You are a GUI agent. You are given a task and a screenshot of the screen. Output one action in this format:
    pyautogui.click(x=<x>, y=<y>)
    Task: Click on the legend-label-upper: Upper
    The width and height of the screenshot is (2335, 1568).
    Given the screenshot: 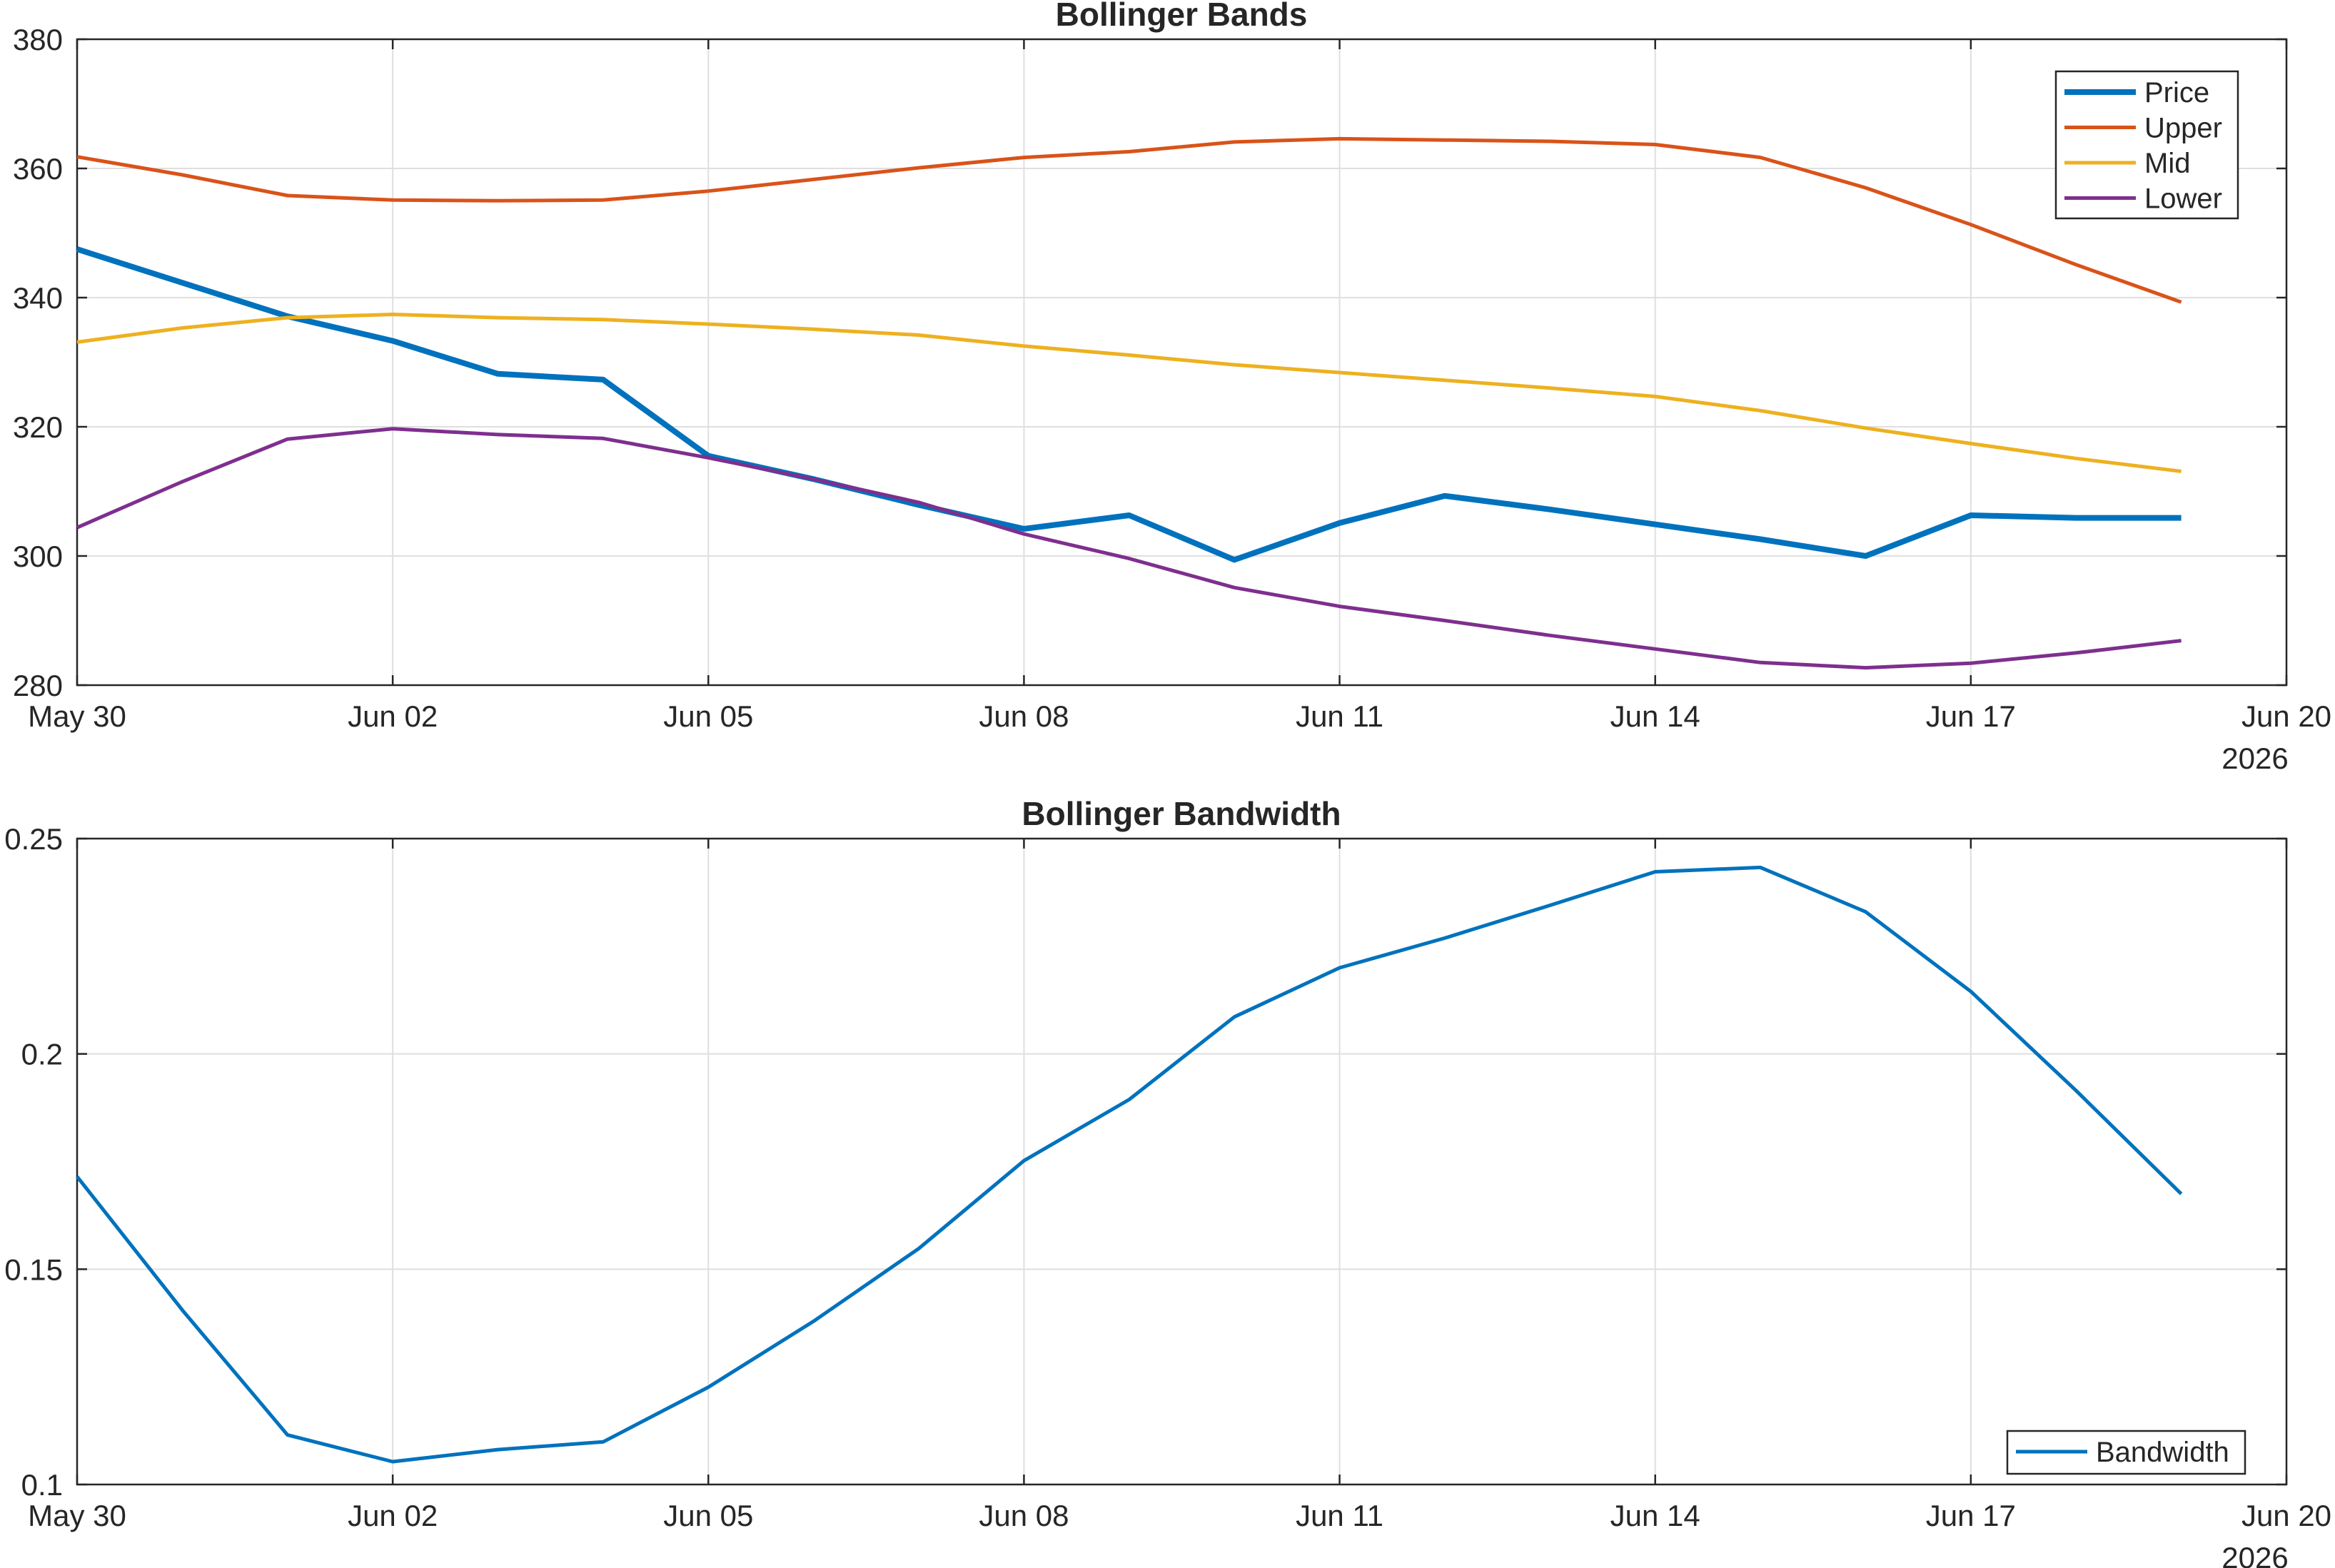 What is the action you would take?
    pyautogui.click(x=2183, y=128)
    